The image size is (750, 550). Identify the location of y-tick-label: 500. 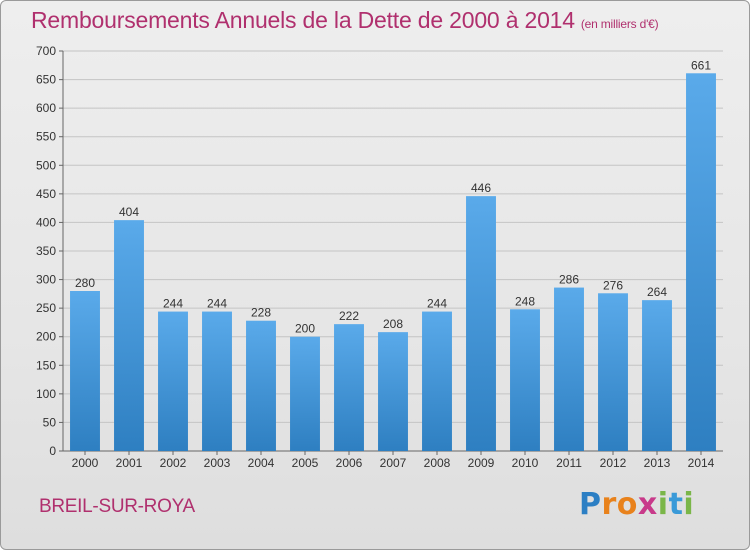
(46, 165).